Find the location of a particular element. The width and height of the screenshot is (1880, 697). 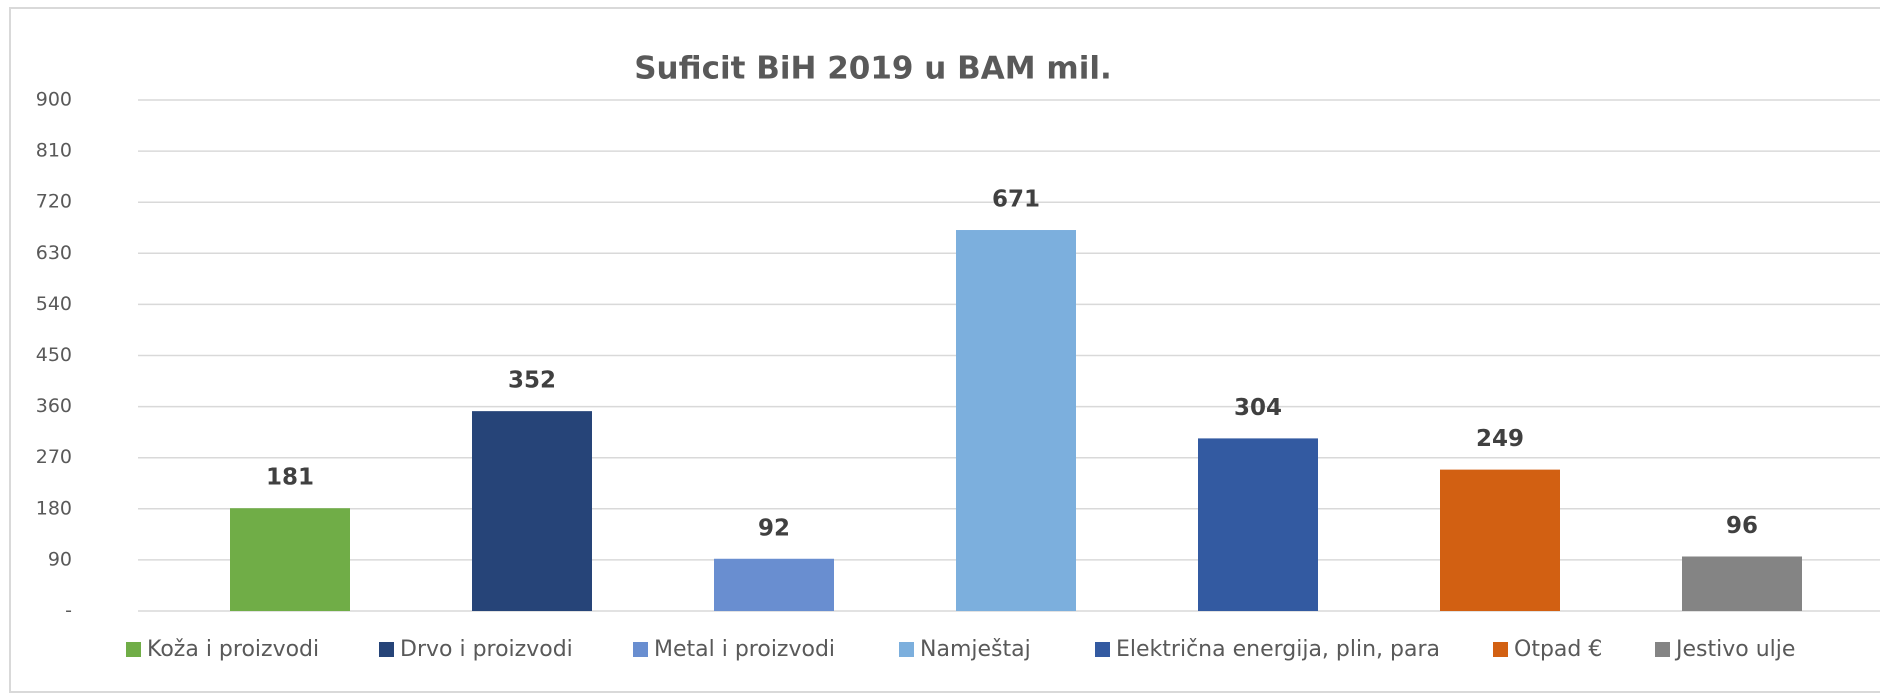

y-tick-label: 720 is located at coordinates (54, 202).